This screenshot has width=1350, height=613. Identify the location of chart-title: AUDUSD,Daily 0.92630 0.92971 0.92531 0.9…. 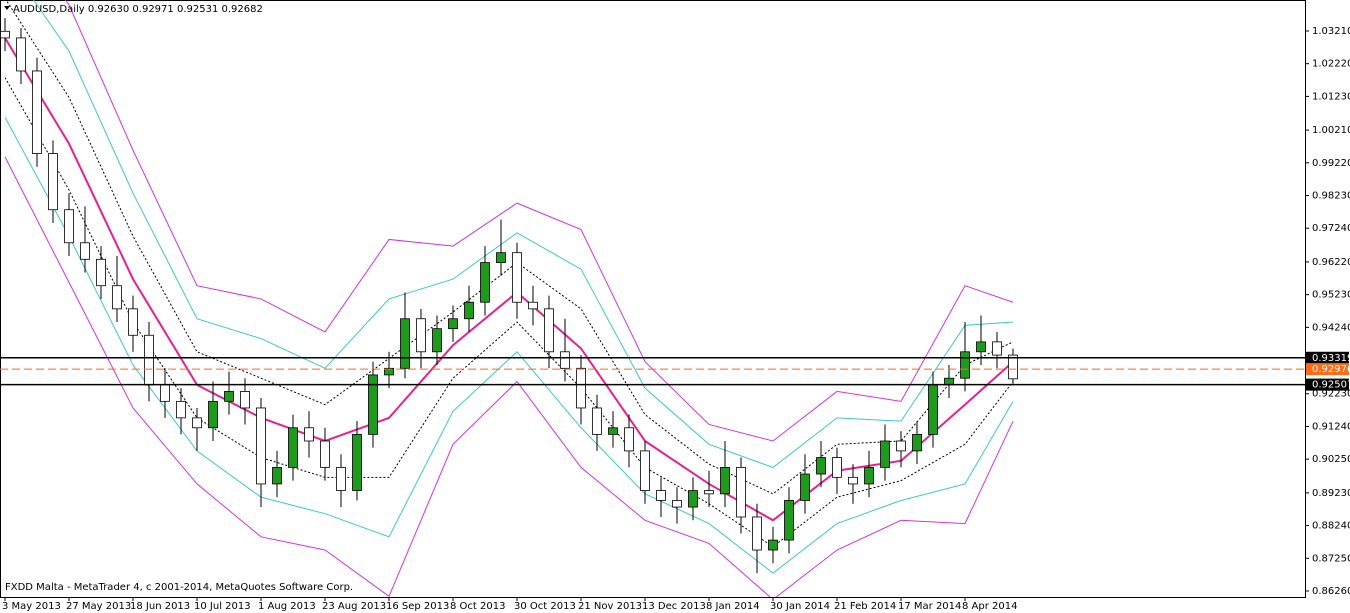
(138, 9).